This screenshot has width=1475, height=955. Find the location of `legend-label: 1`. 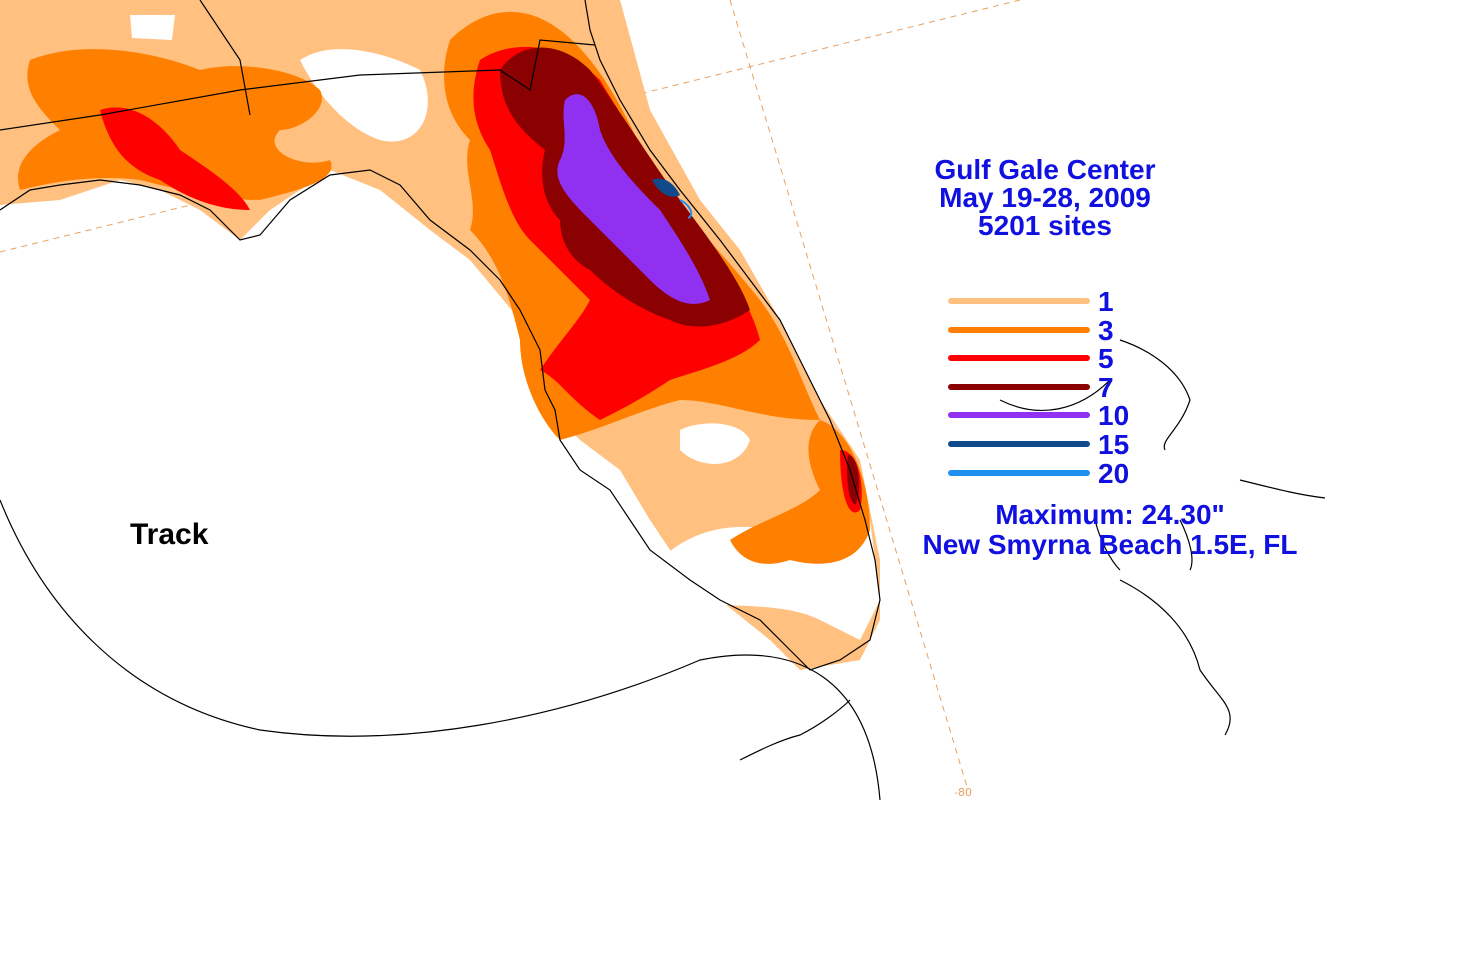

legend-label: 1 is located at coordinates (1106, 301).